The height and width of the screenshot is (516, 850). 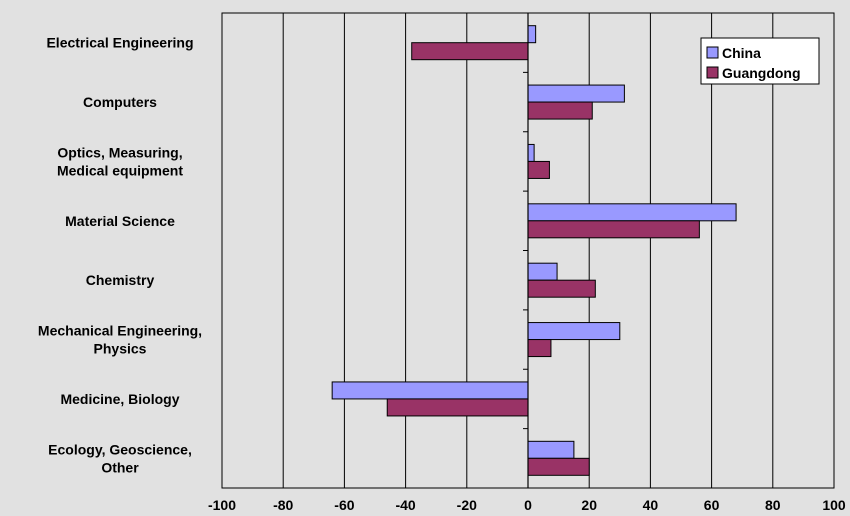 What do you see at coordinates (120, 467) in the screenshot?
I see `category-label-line: Other` at bounding box center [120, 467].